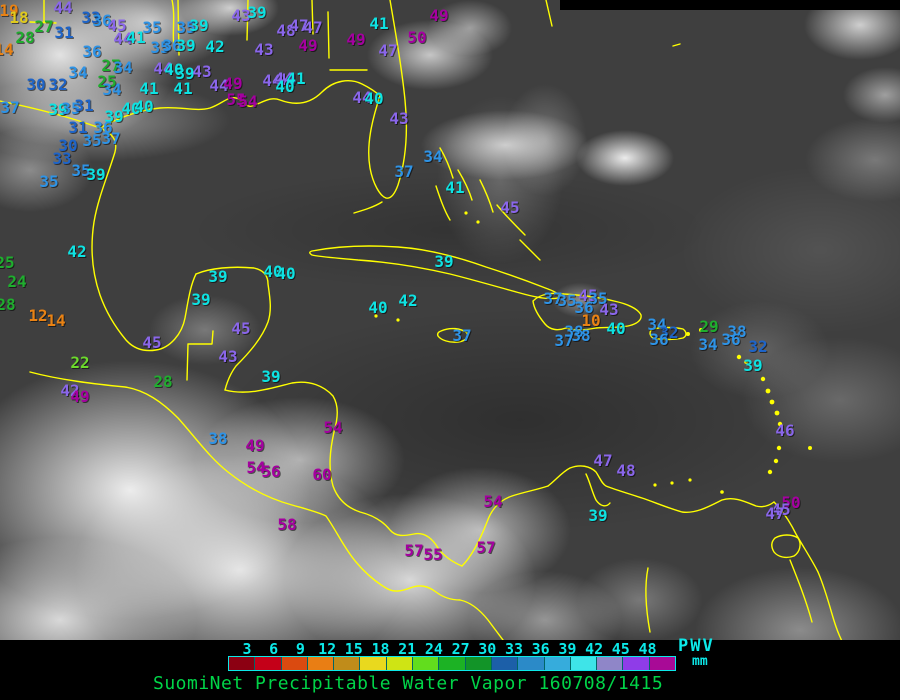  Describe the element at coordinates (322, 474) in the screenshot. I see `station-pwv-value: 60` at that location.